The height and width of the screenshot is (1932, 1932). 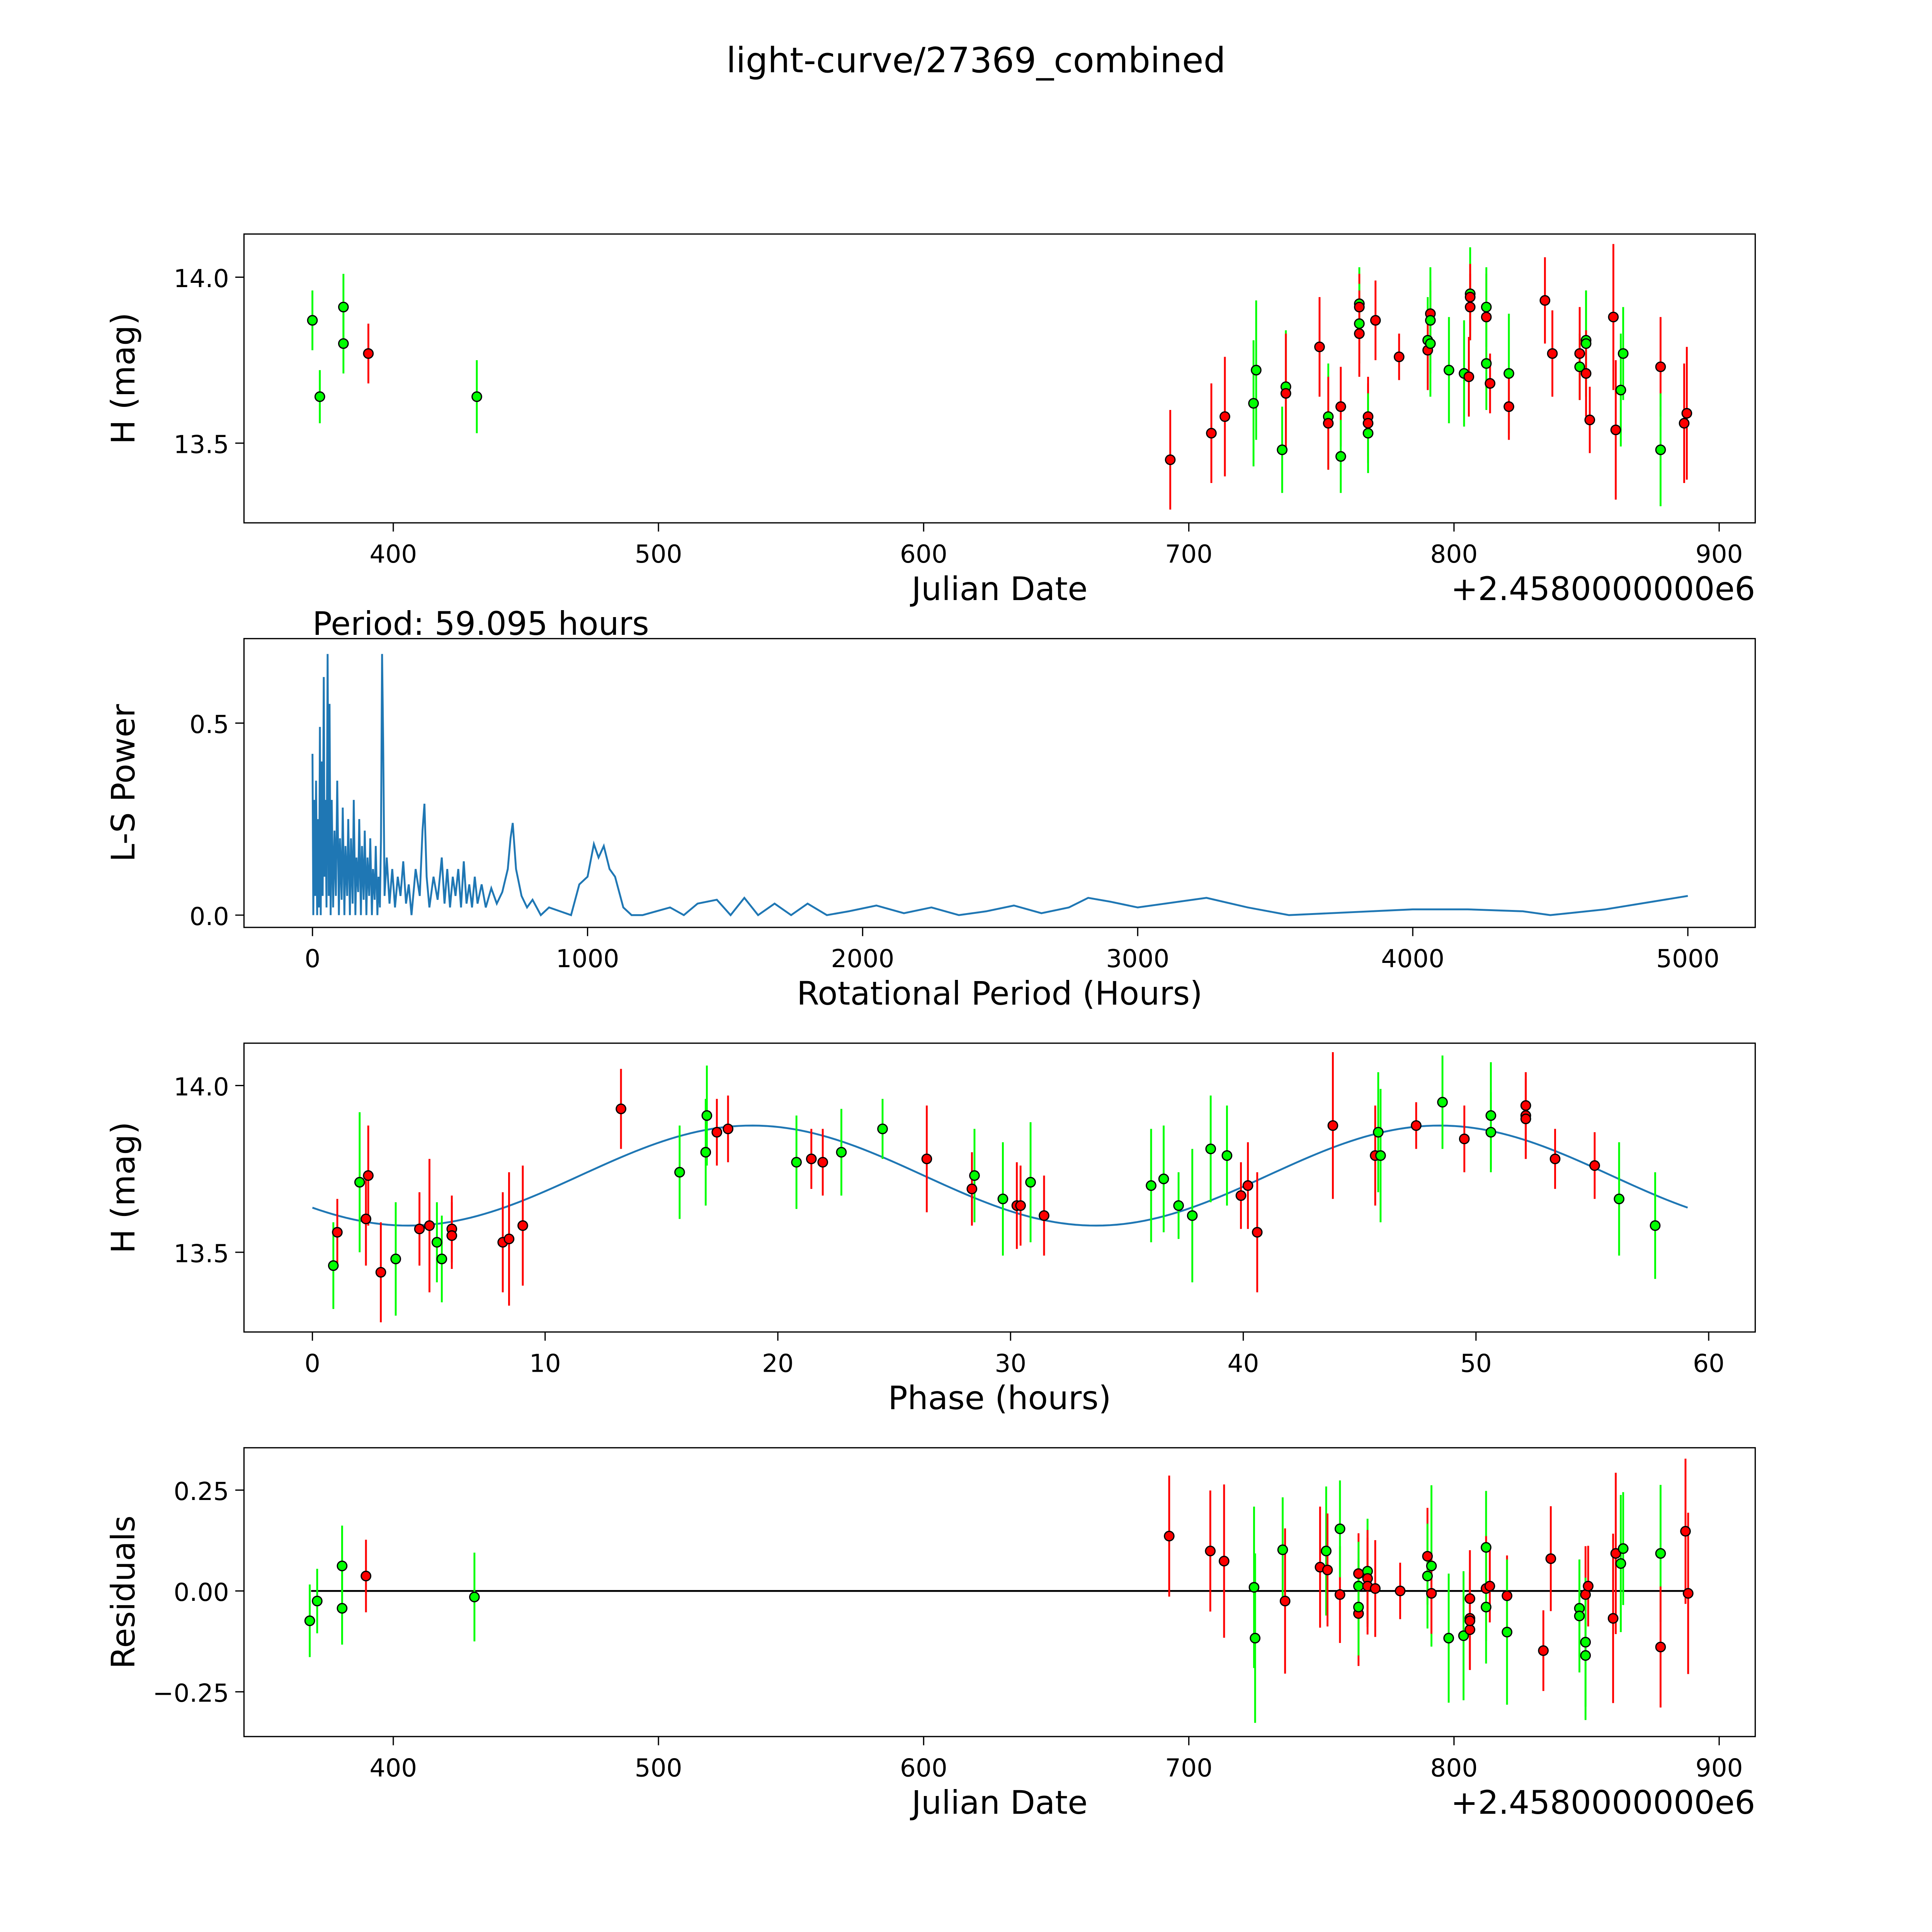 I want to click on x-tick-label: 2000, so click(x=863, y=958).